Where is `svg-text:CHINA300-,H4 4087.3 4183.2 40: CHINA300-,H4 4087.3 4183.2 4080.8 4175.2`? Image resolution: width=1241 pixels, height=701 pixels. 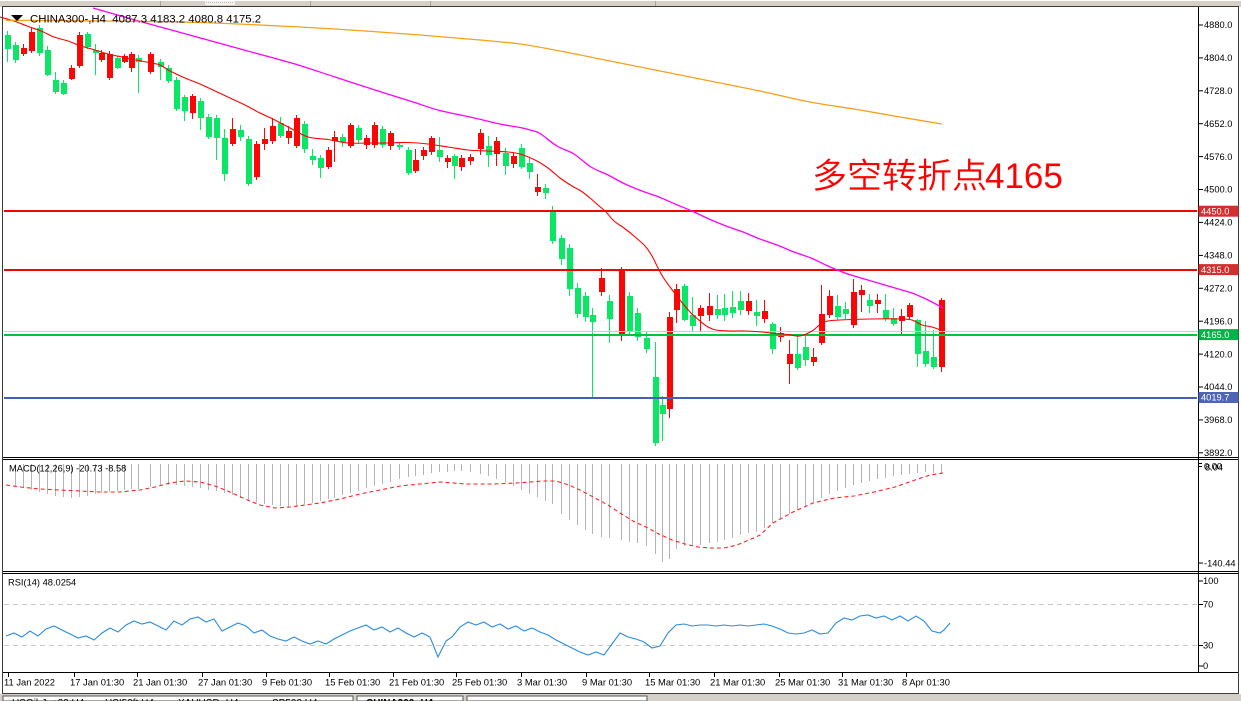
svg-text:CHINA300-,H4 4087.3 4183.2 40: CHINA300-,H4 4087.3 4183.2 4080.8 4175.2 is located at coordinates (145, 20).